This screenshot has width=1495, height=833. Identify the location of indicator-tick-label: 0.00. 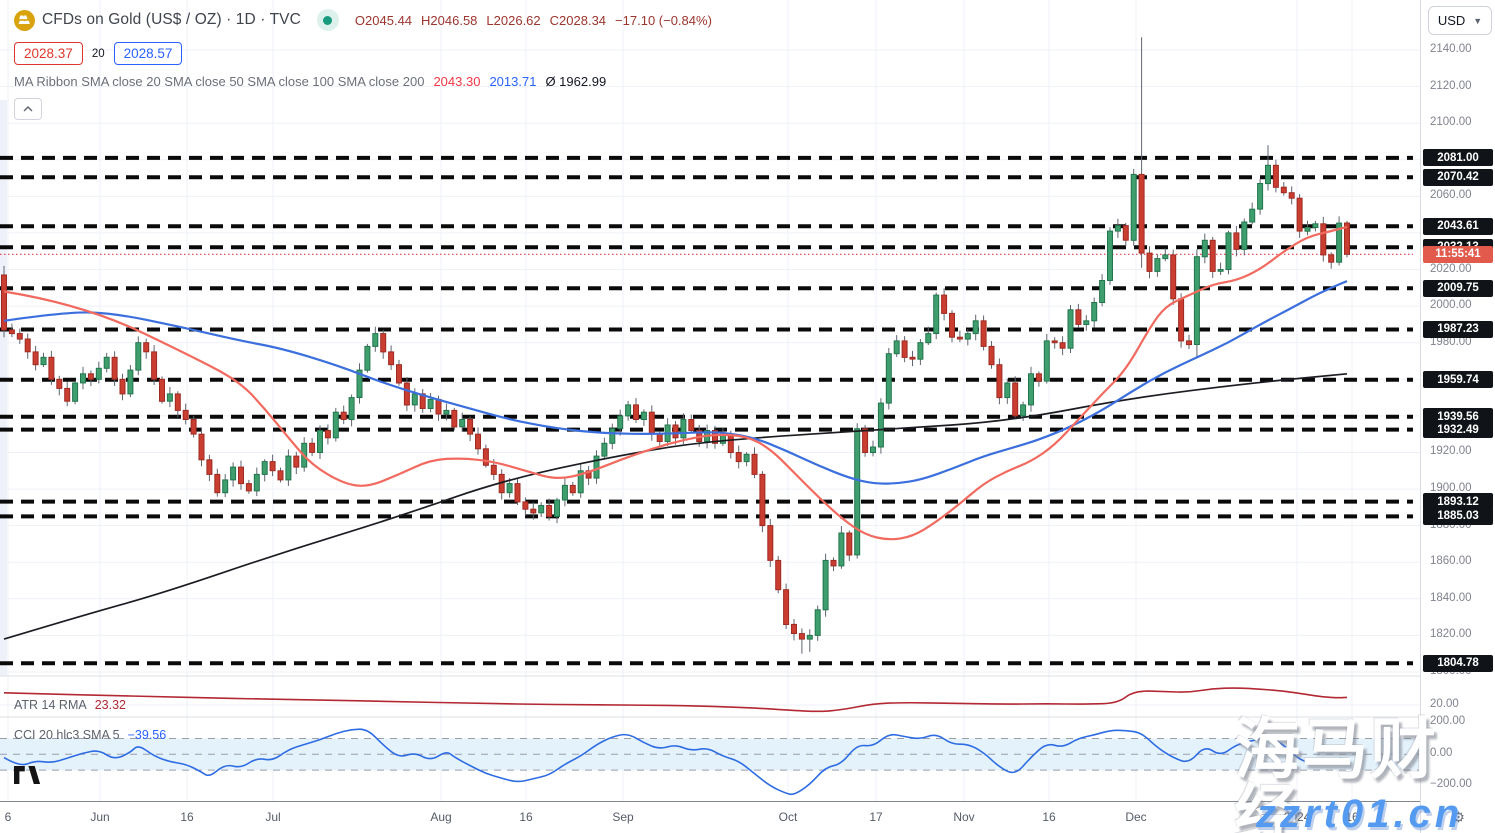
(1441, 753).